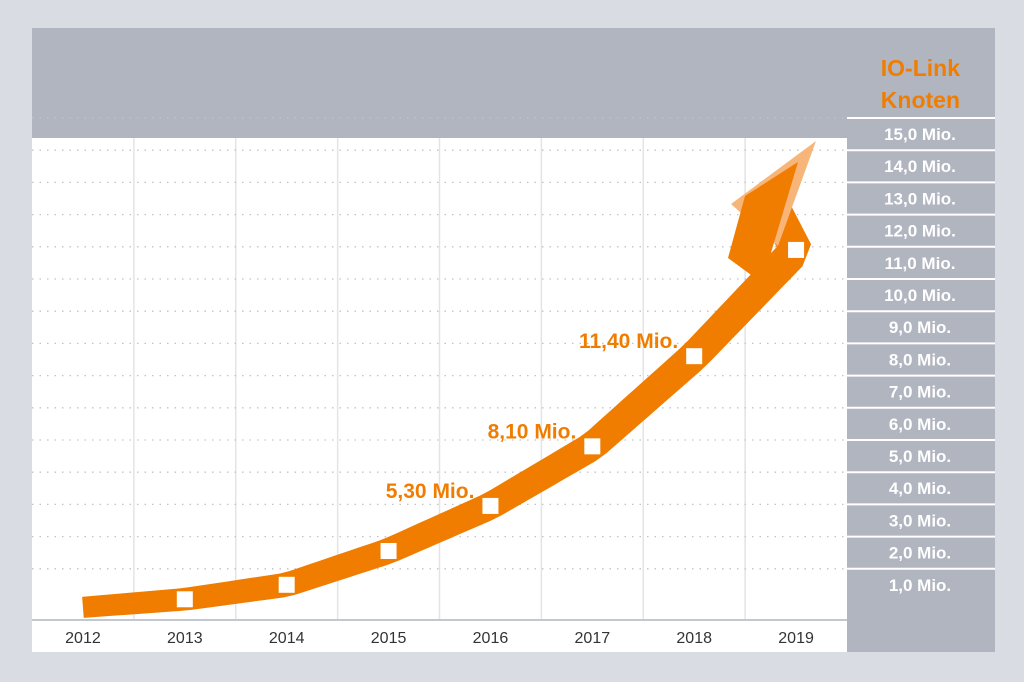 The height and width of the screenshot is (682, 1024). I want to click on y-tick-label: 5,0 Mio., so click(920, 456).